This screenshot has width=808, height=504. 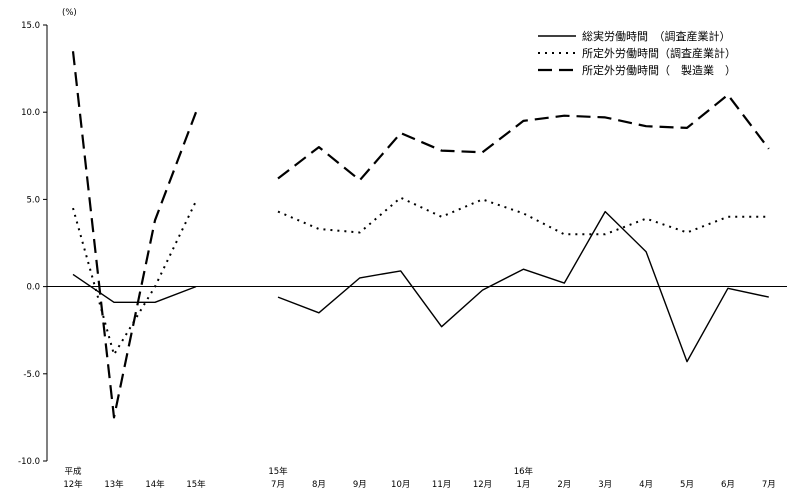 I want to click on x-tick-label: 11月, so click(x=441, y=485).